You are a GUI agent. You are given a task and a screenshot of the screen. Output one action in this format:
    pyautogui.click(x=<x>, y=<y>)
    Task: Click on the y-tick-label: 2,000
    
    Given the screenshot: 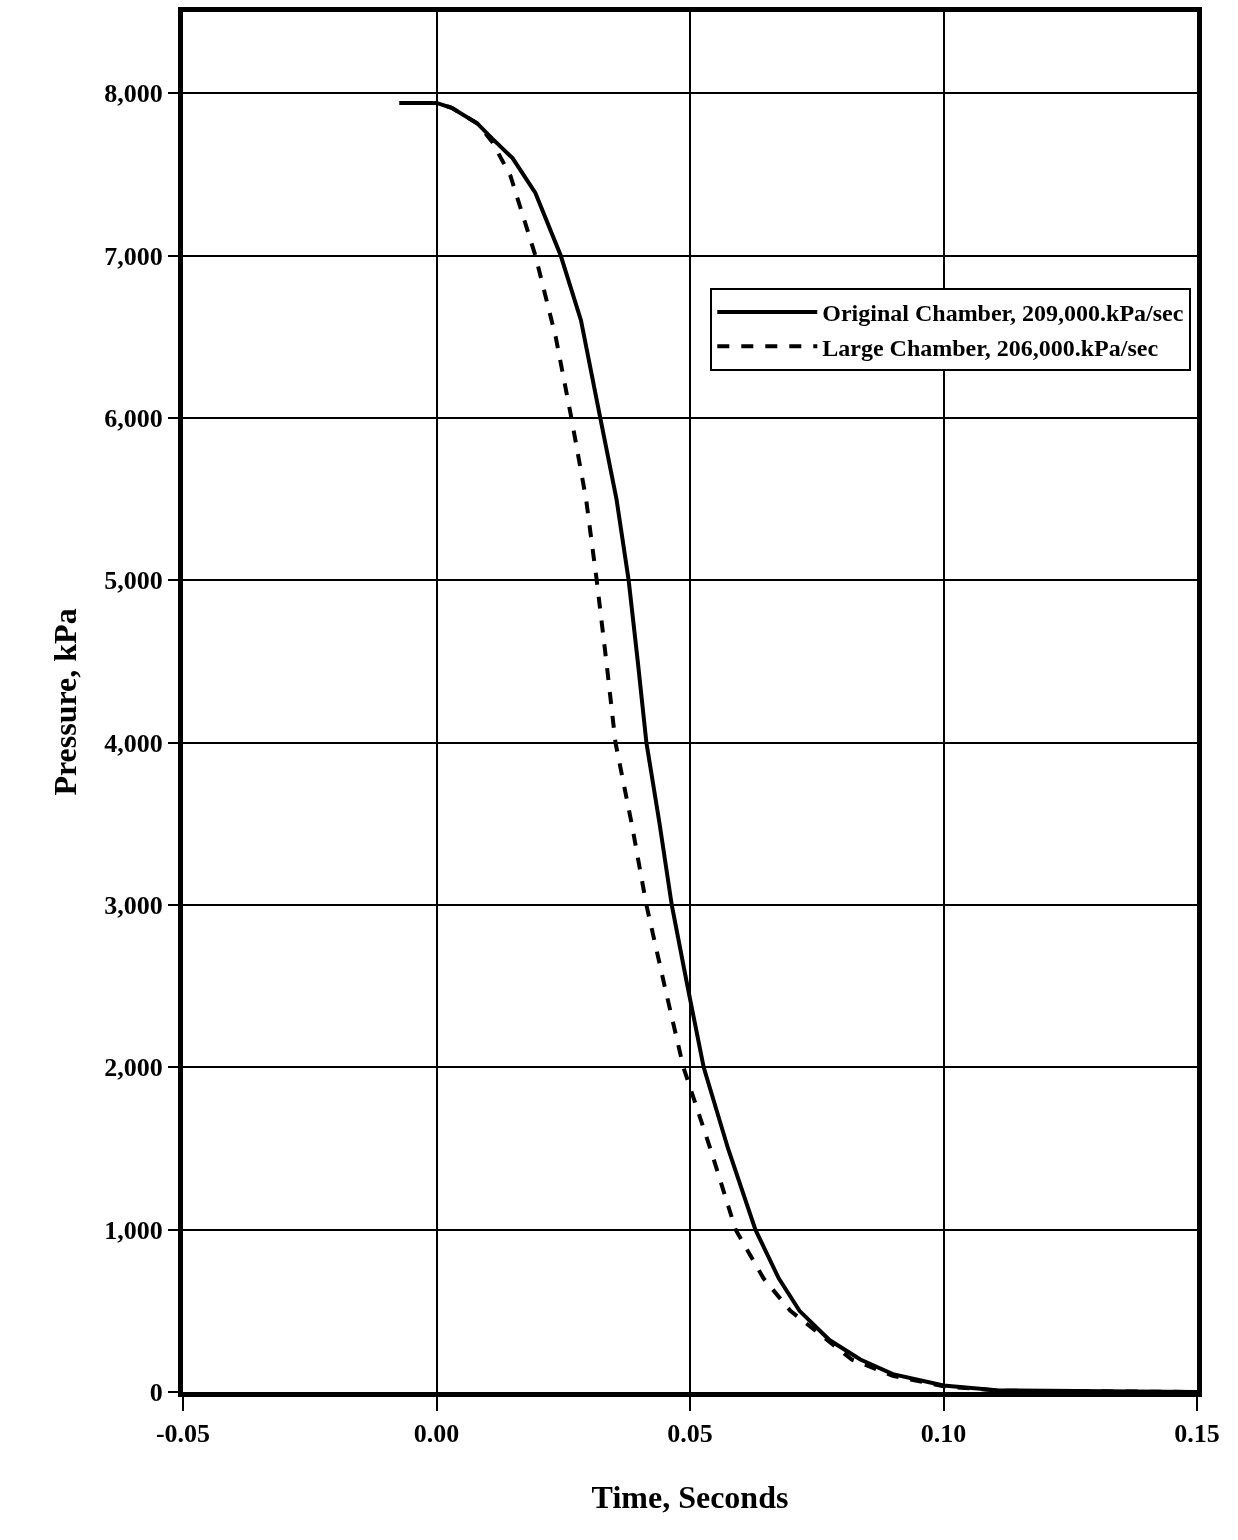 What is the action you would take?
    pyautogui.click(x=133, y=1068)
    